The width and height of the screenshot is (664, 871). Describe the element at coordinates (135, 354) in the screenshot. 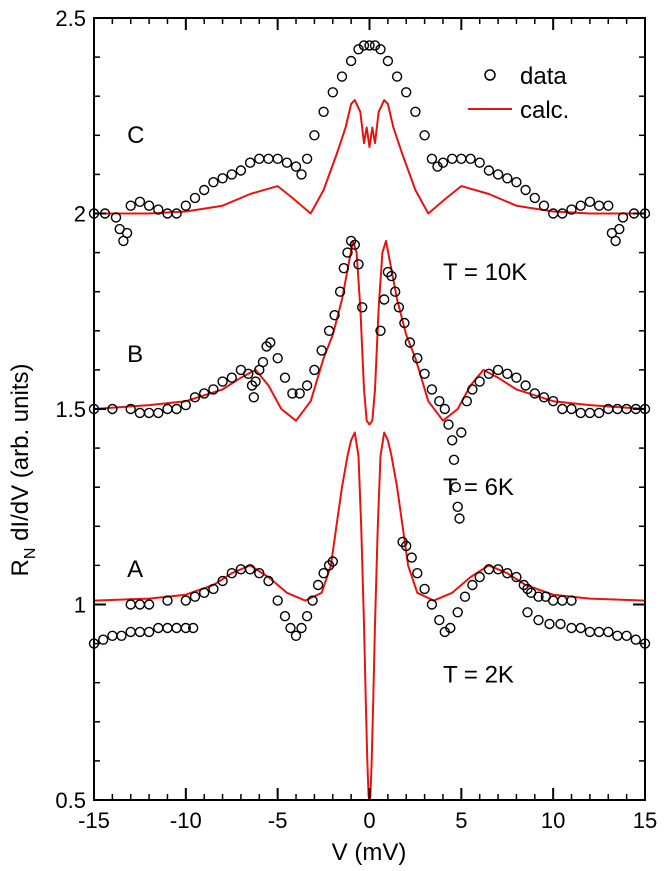

I see `annotation-label: B` at that location.